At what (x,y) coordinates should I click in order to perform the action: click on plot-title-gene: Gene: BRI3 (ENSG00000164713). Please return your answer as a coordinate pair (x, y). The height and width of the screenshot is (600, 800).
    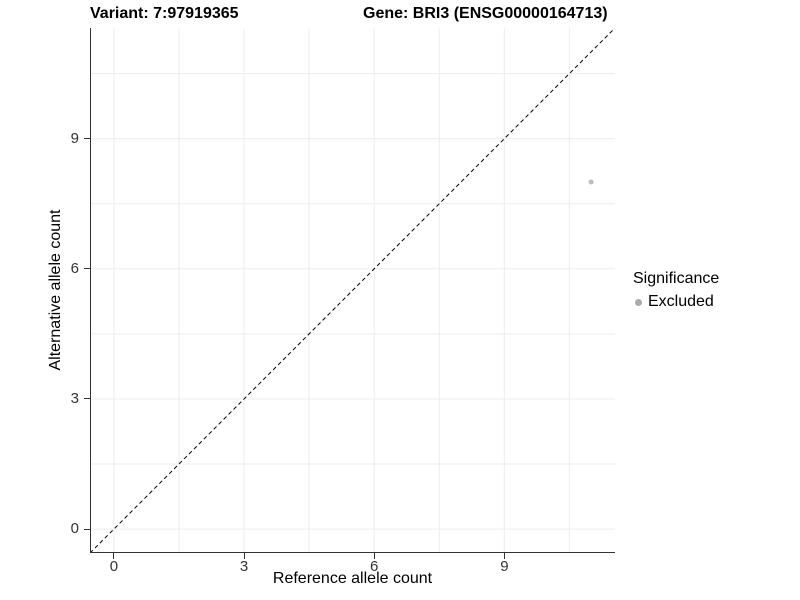
    Looking at the image, I should click on (485, 13).